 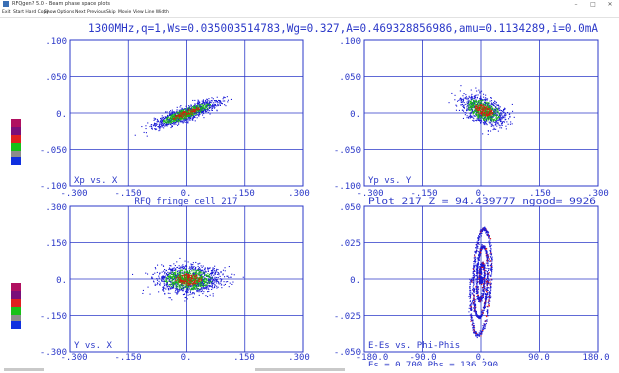 What do you see at coordinates (157, 12) in the screenshot?
I see `menu-line-width: Line Width` at bounding box center [157, 12].